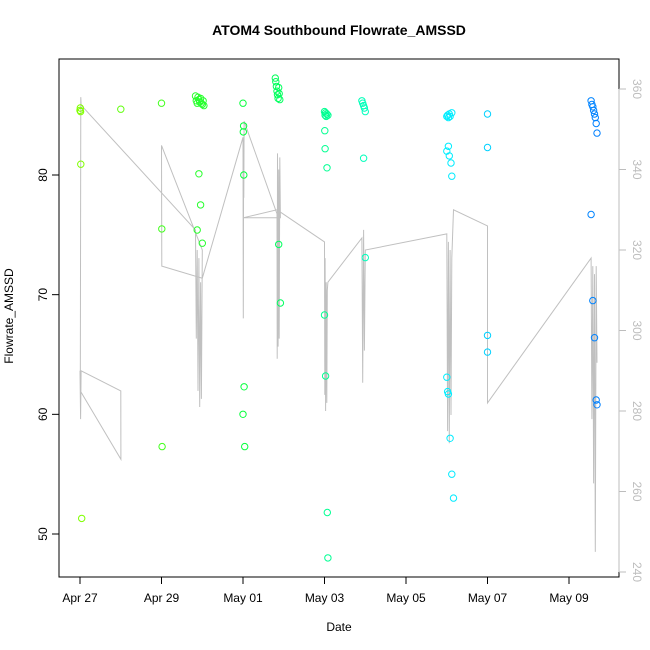 This screenshot has width=650, height=650. I want to click on y2-tick-label: 280, so click(637, 411).